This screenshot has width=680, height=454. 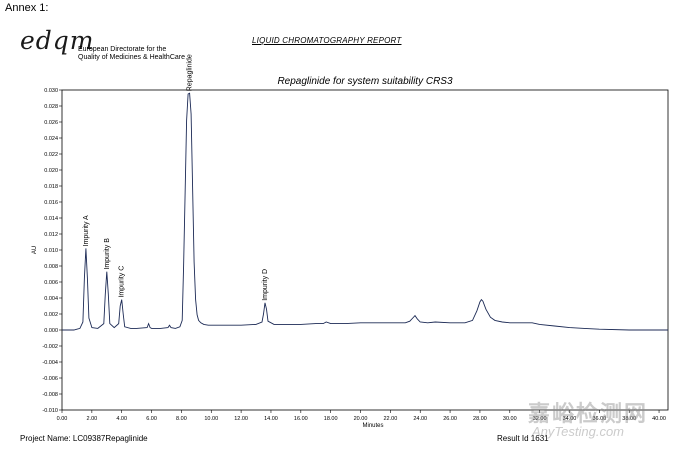 I want to click on x-tick-label: 40.00, so click(x=659, y=419).